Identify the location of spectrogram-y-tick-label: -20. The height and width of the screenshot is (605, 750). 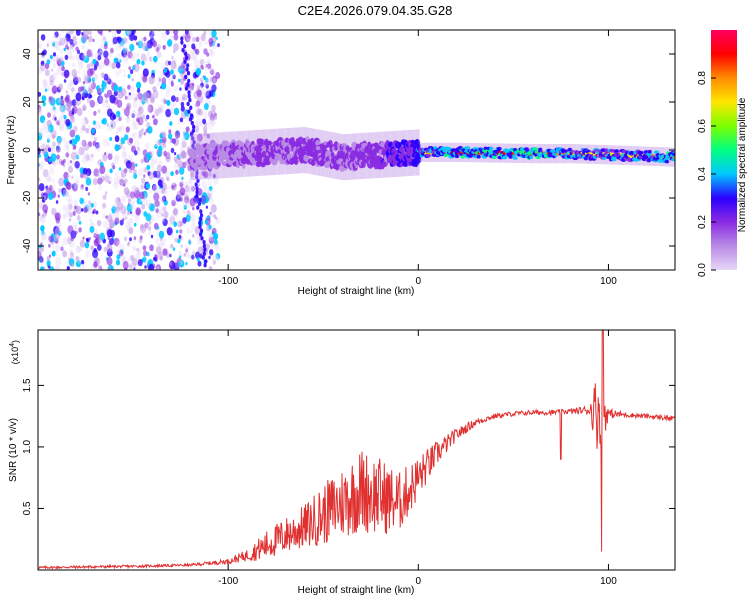
(27, 197).